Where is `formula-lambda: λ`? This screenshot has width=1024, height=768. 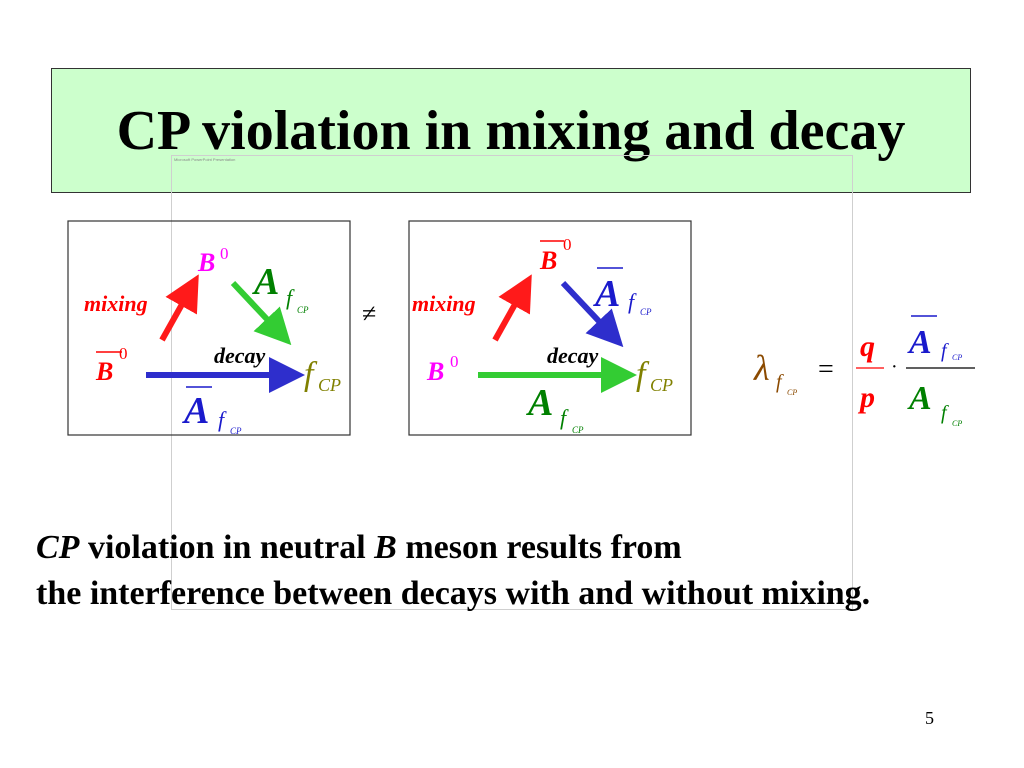
formula-lambda: λ is located at coordinates (761, 368).